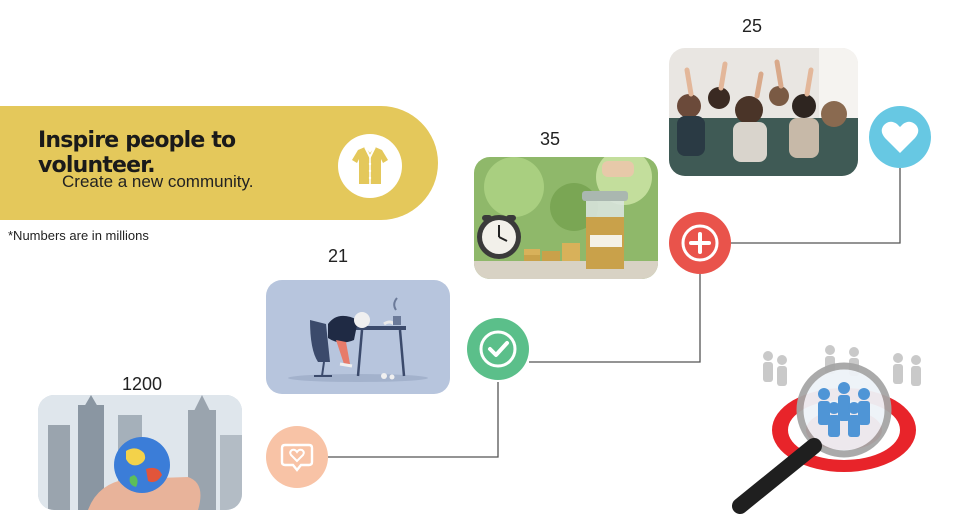 This screenshot has width=968, height=532. What do you see at coordinates (158, 181) in the screenshot?
I see `banner-subtitle: Create a new community.` at bounding box center [158, 181].